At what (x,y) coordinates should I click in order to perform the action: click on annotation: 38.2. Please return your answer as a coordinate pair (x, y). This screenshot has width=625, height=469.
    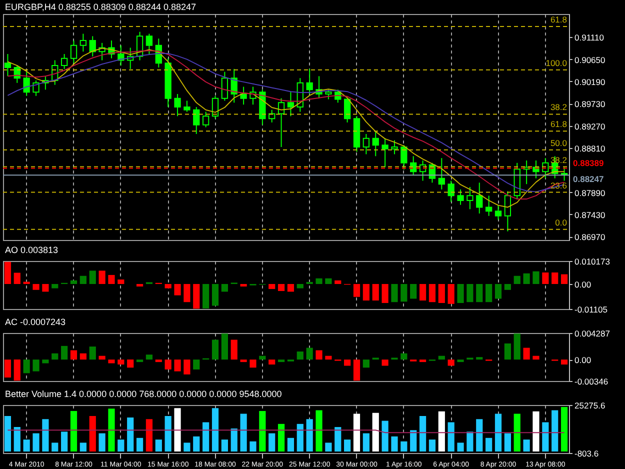
    Looking at the image, I should click on (559, 107).